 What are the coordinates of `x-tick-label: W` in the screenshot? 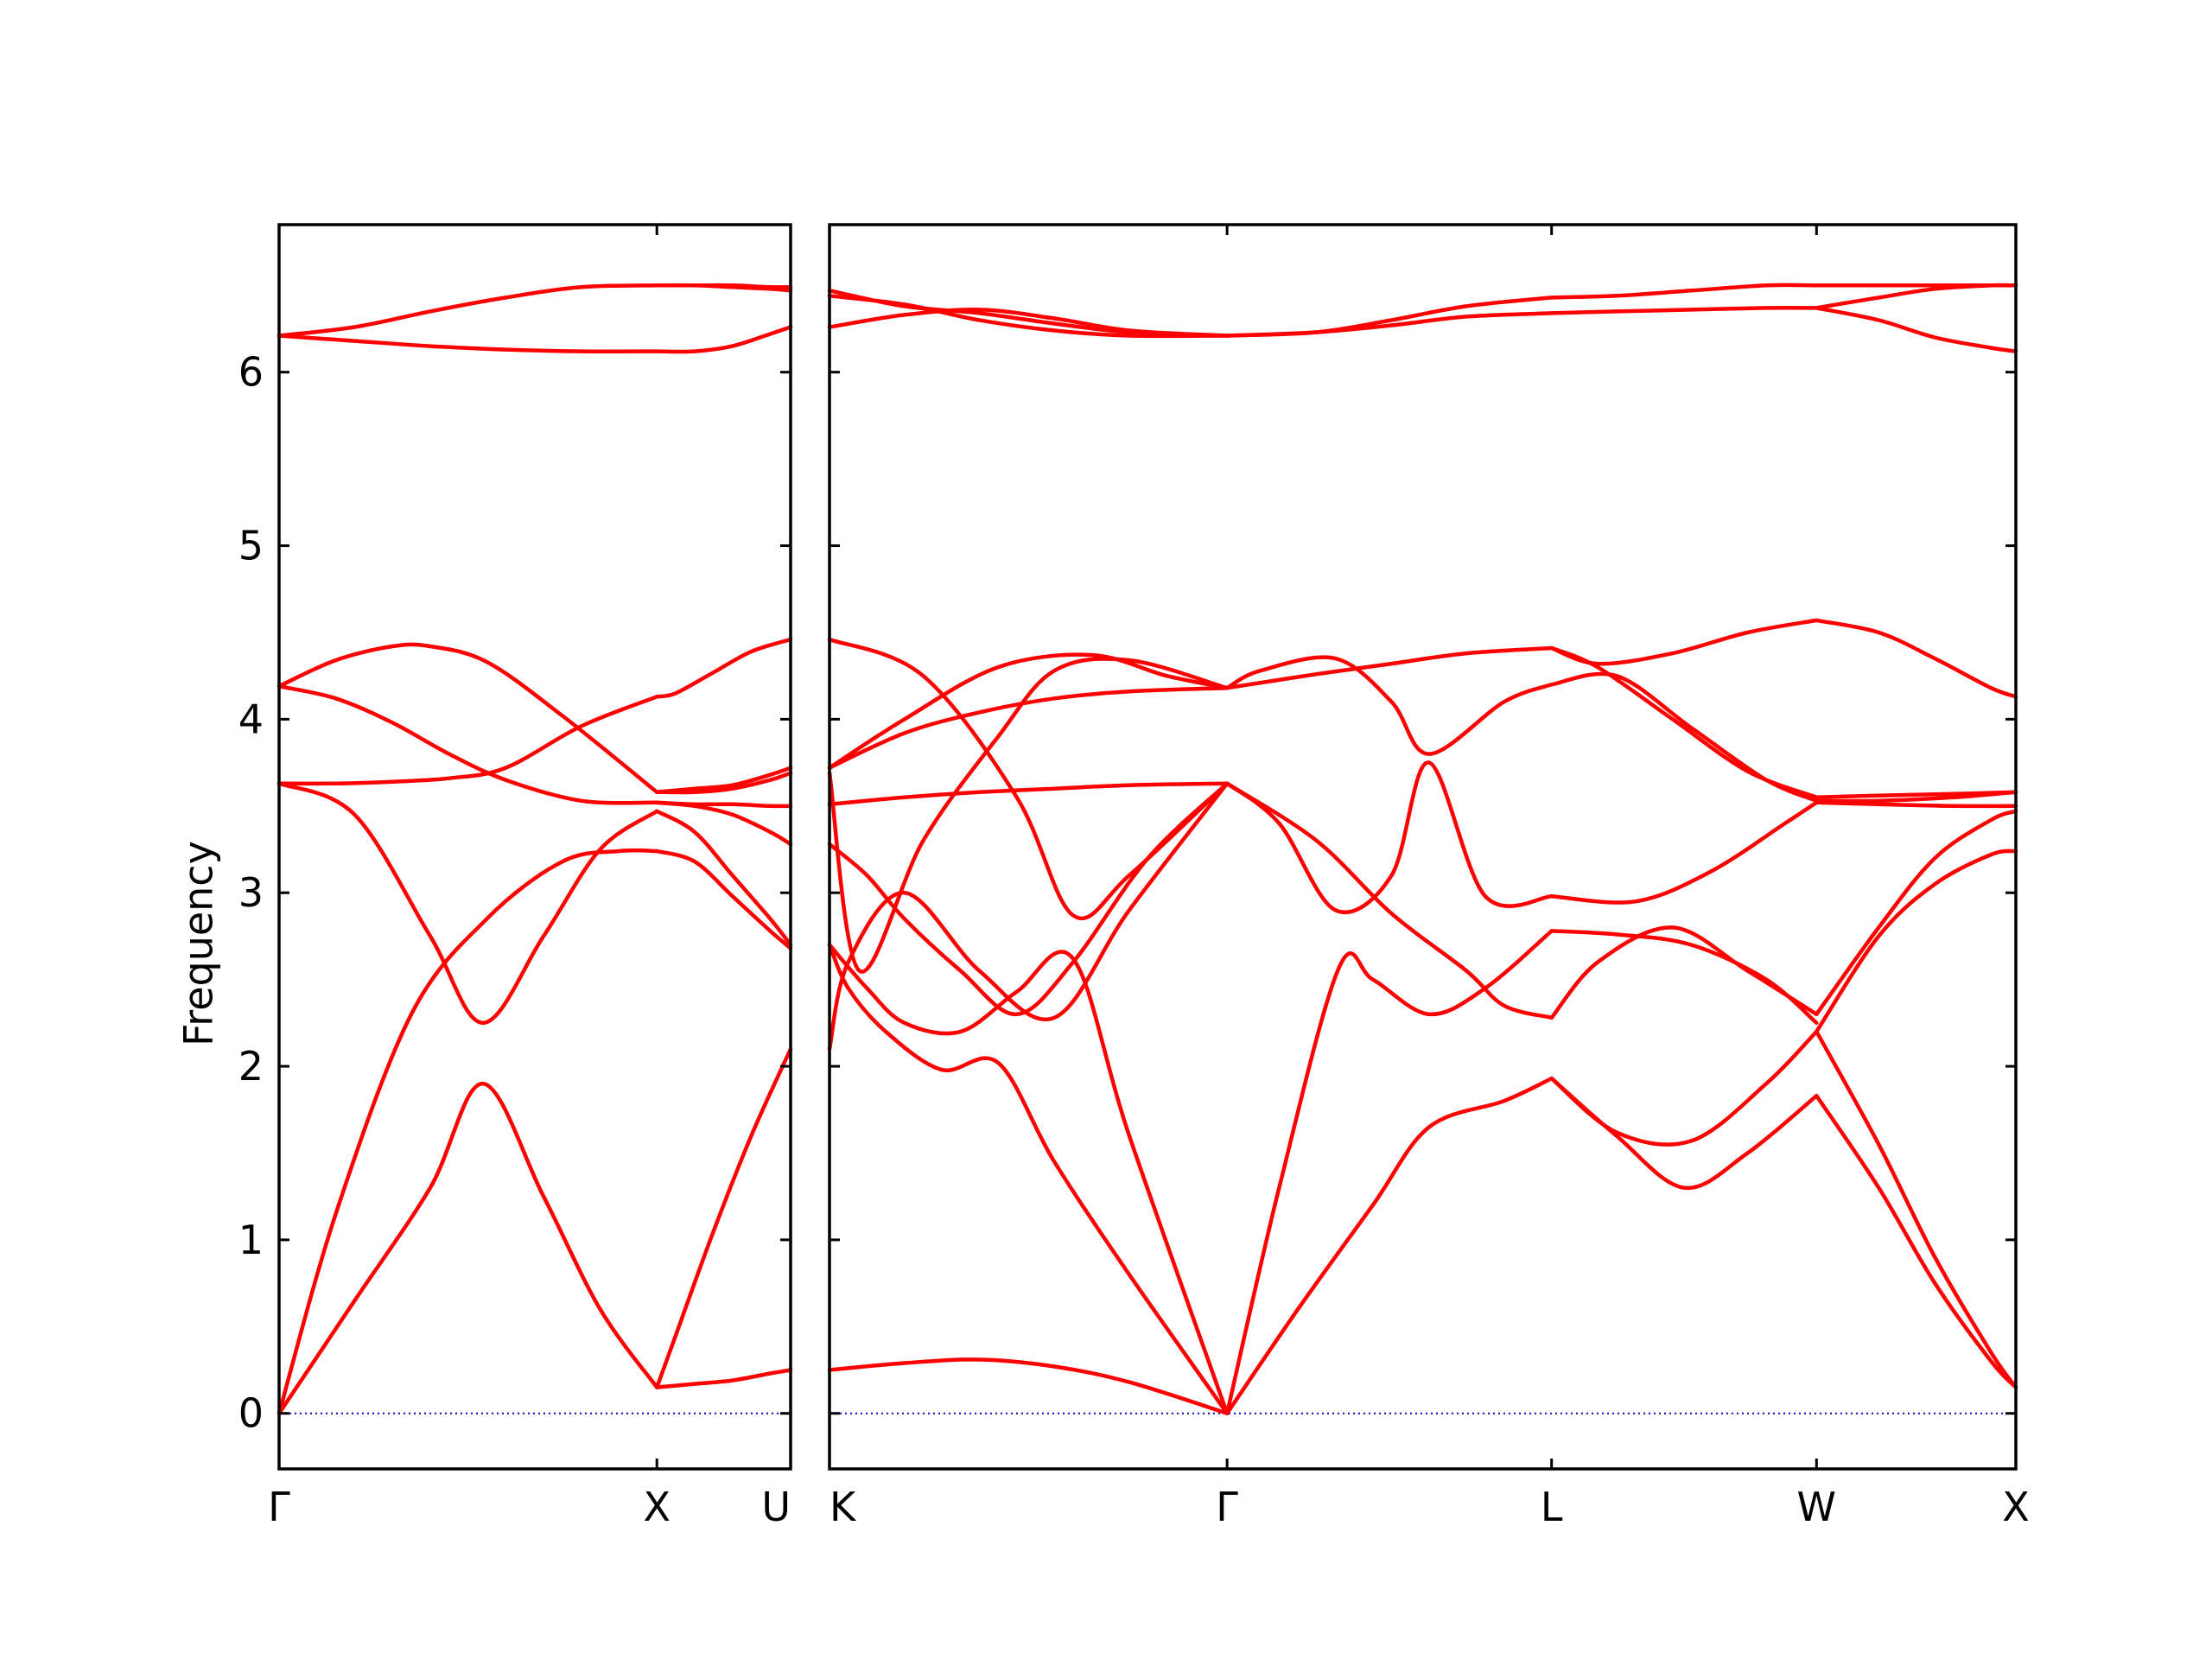 It's located at (1816, 1507).